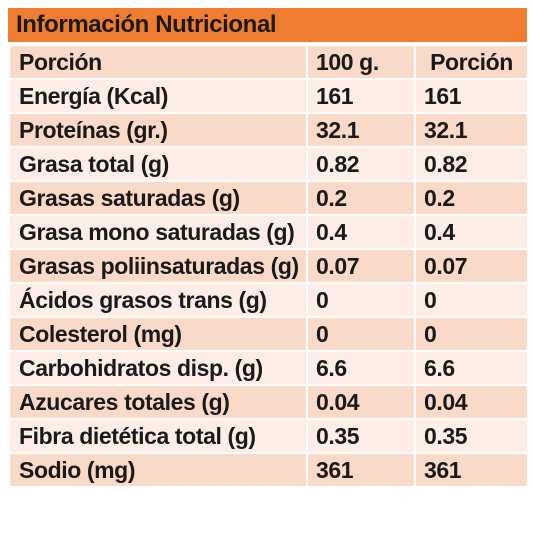 This screenshot has width=533, height=533. What do you see at coordinates (158, 232) in the screenshot?
I see `nutrient-label: Grasa mono saturadas (g)` at bounding box center [158, 232].